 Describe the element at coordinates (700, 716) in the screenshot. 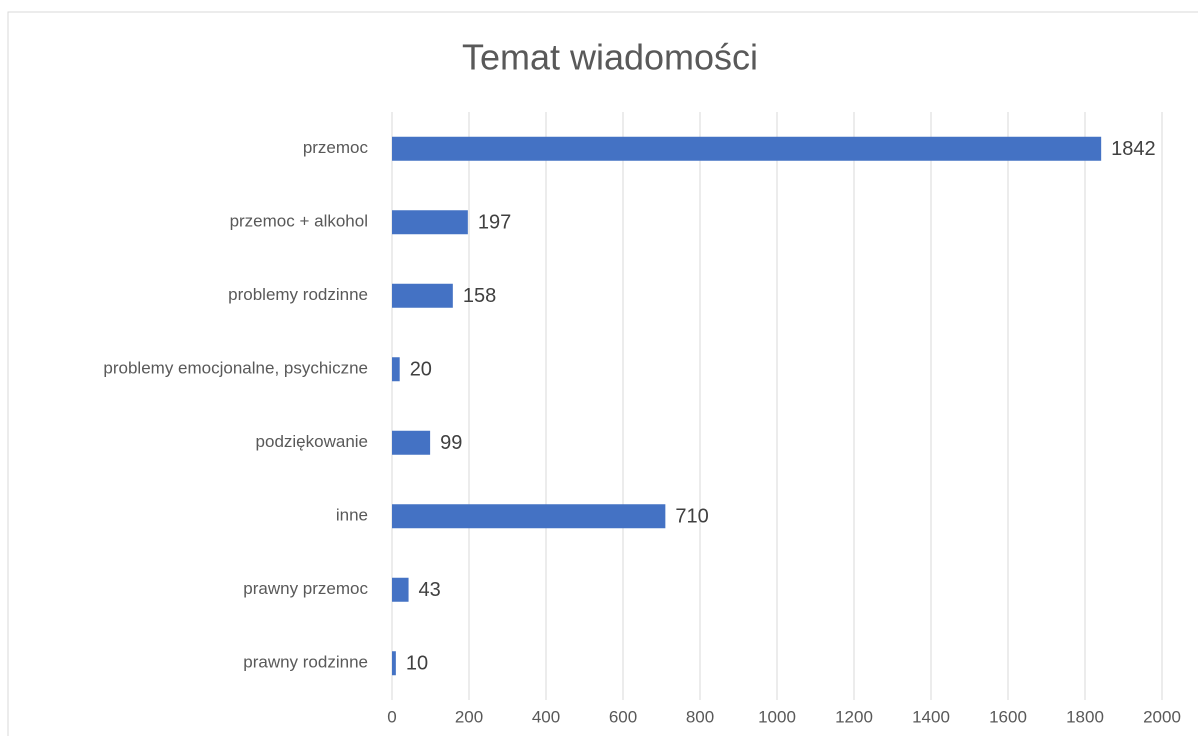

I see `x-tick-label: 800` at that location.